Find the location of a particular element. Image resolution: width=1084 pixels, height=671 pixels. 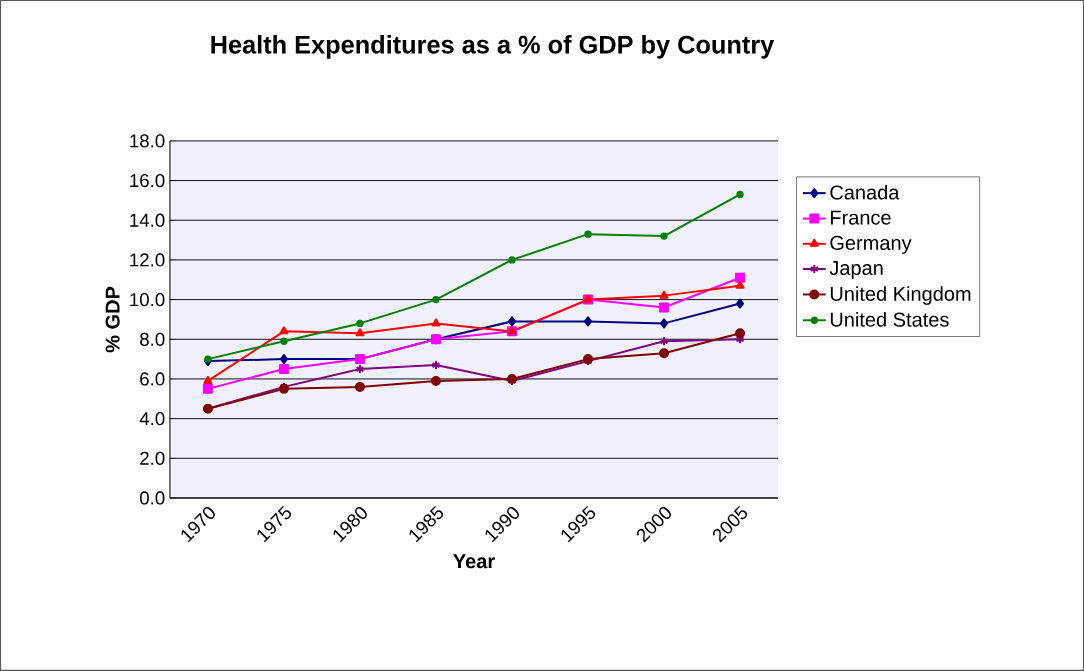

y-tick-label: 16.0 is located at coordinates (147, 180).